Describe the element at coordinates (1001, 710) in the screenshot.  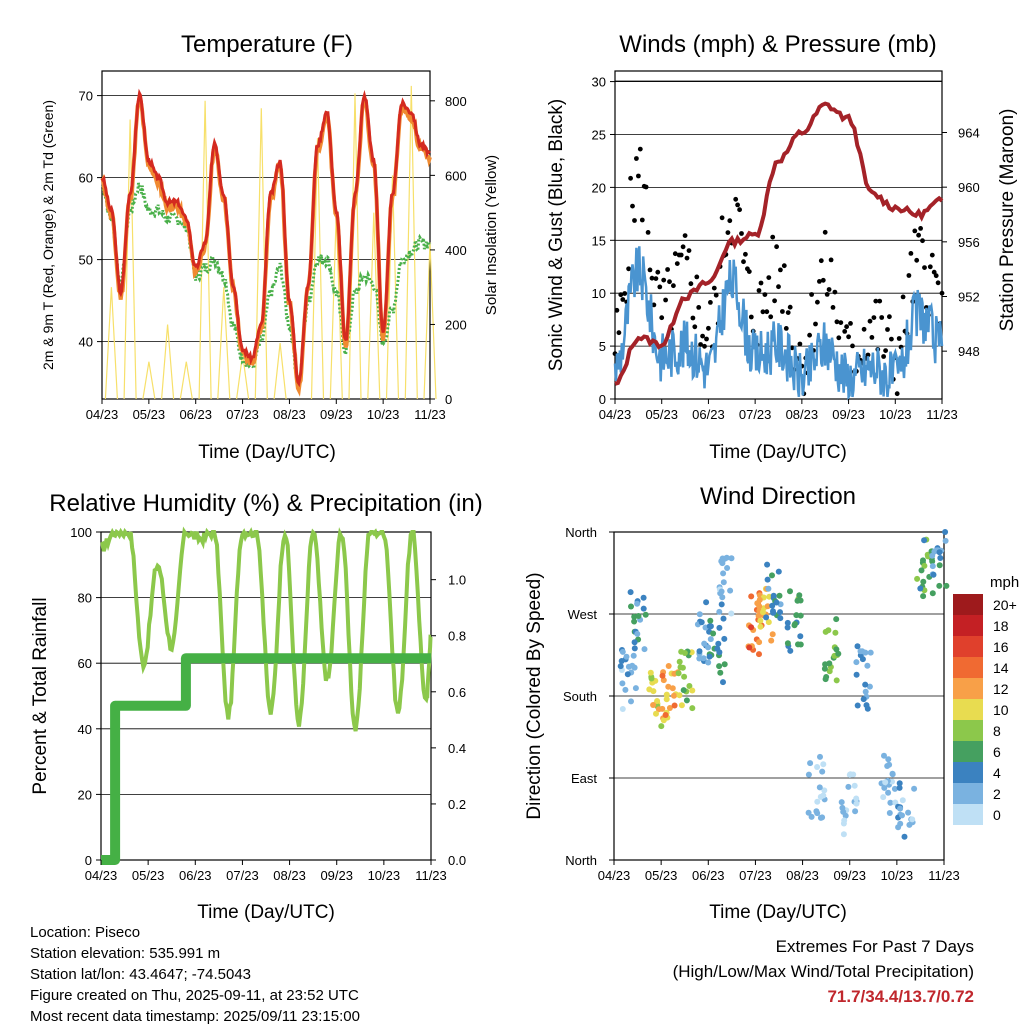
I see `legend-label: 10` at that location.